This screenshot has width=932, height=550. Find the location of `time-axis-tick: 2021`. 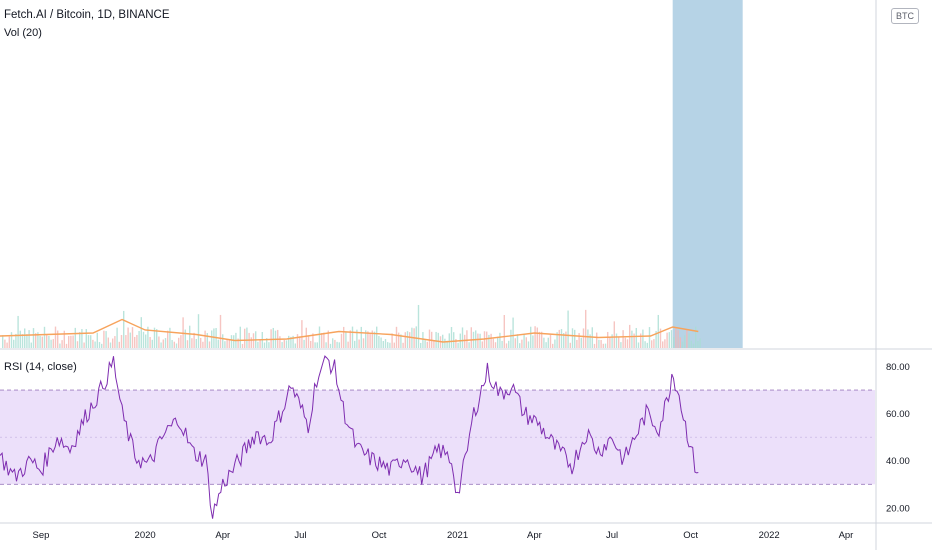

time-axis-tick: 2021 is located at coordinates (457, 535).